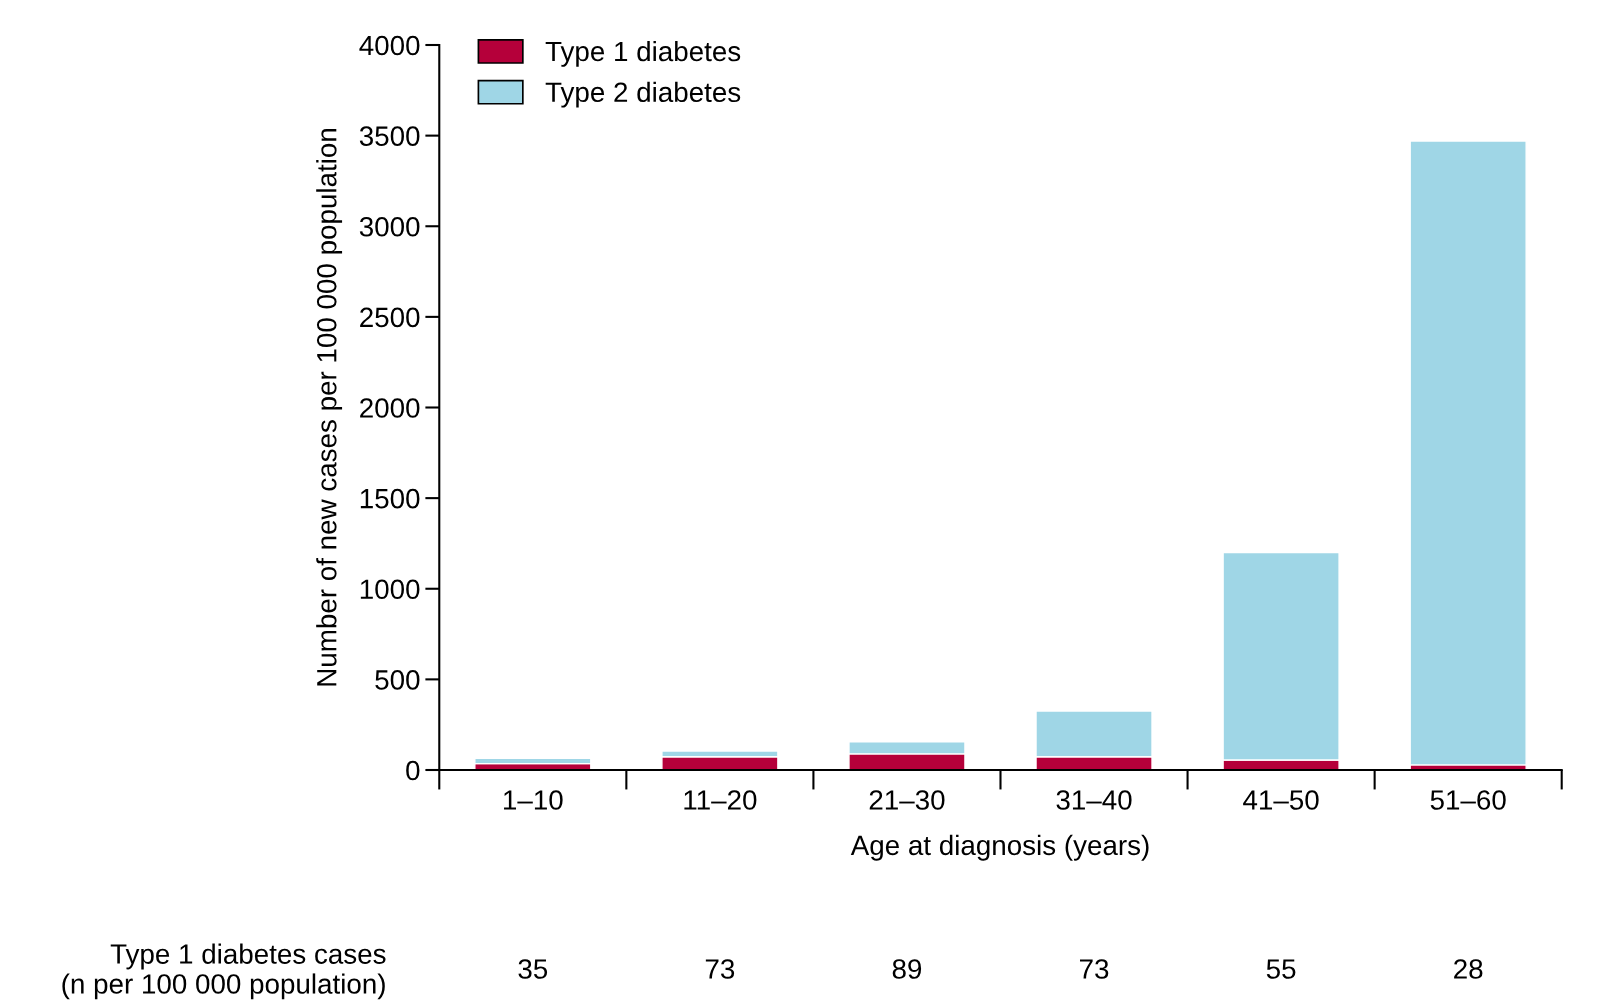 Image resolution: width=1615 pixels, height=1000 pixels. What do you see at coordinates (720, 800) in the screenshot?
I see `x-tick-label: 11–20` at bounding box center [720, 800].